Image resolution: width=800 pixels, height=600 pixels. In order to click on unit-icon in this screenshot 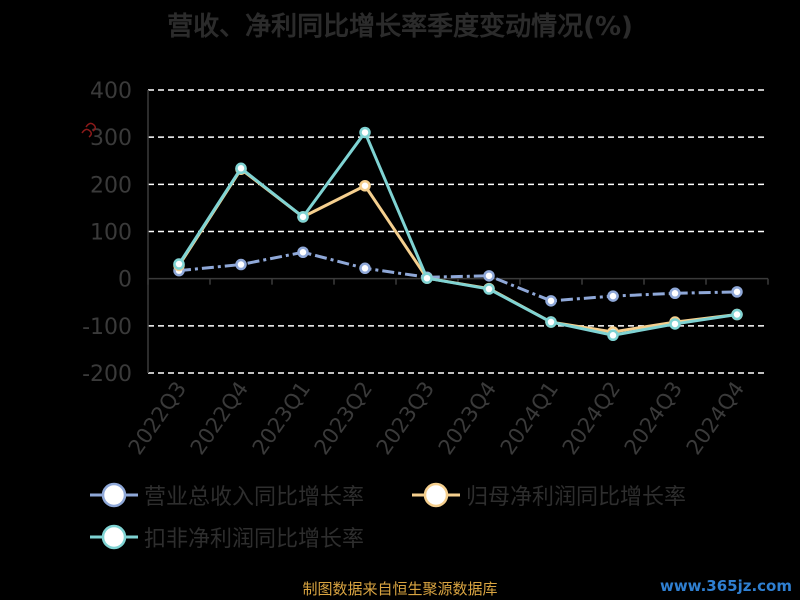, I will do `click(89, 130)`.